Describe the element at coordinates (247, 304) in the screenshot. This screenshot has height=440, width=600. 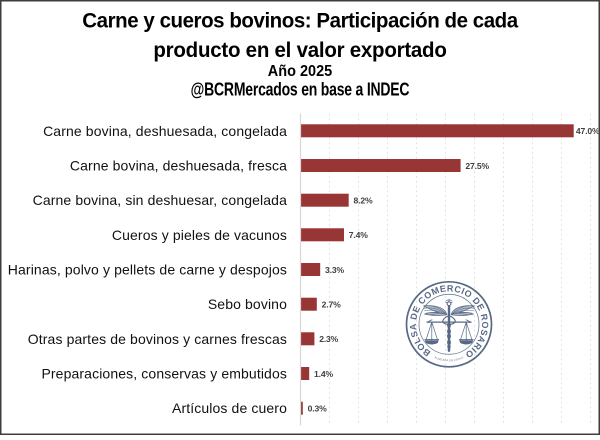
I see `svg-text: Sebo bovino` at that location.